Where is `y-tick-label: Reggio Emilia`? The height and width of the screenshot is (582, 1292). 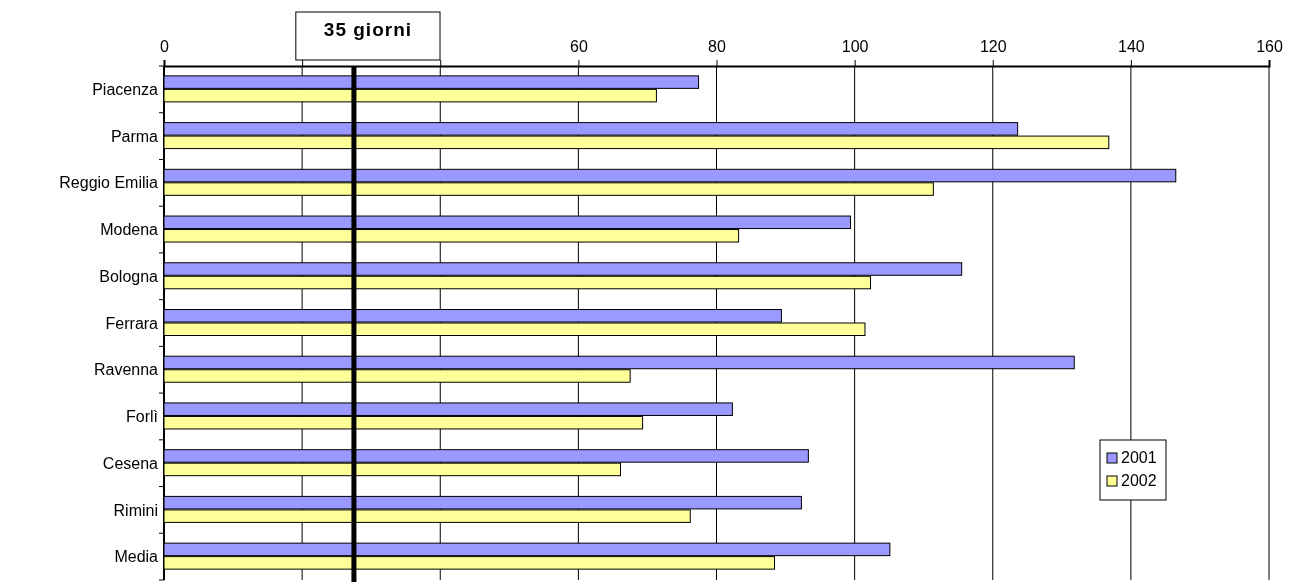
y-tick-label: Reggio Emilia is located at coordinates (109, 183).